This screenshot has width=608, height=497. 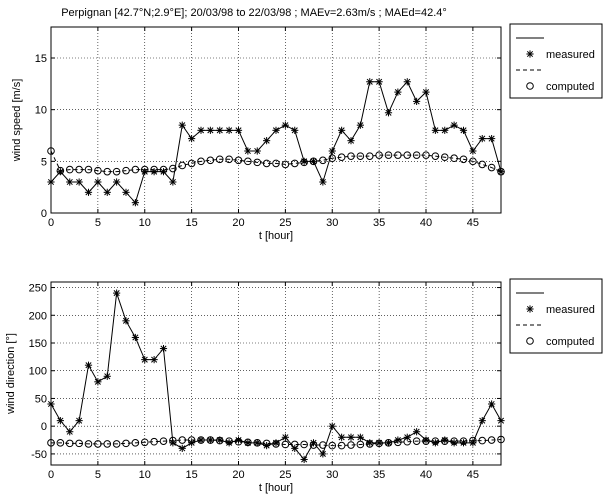 I want to click on y-tick-label: 250, so click(x=38, y=289).